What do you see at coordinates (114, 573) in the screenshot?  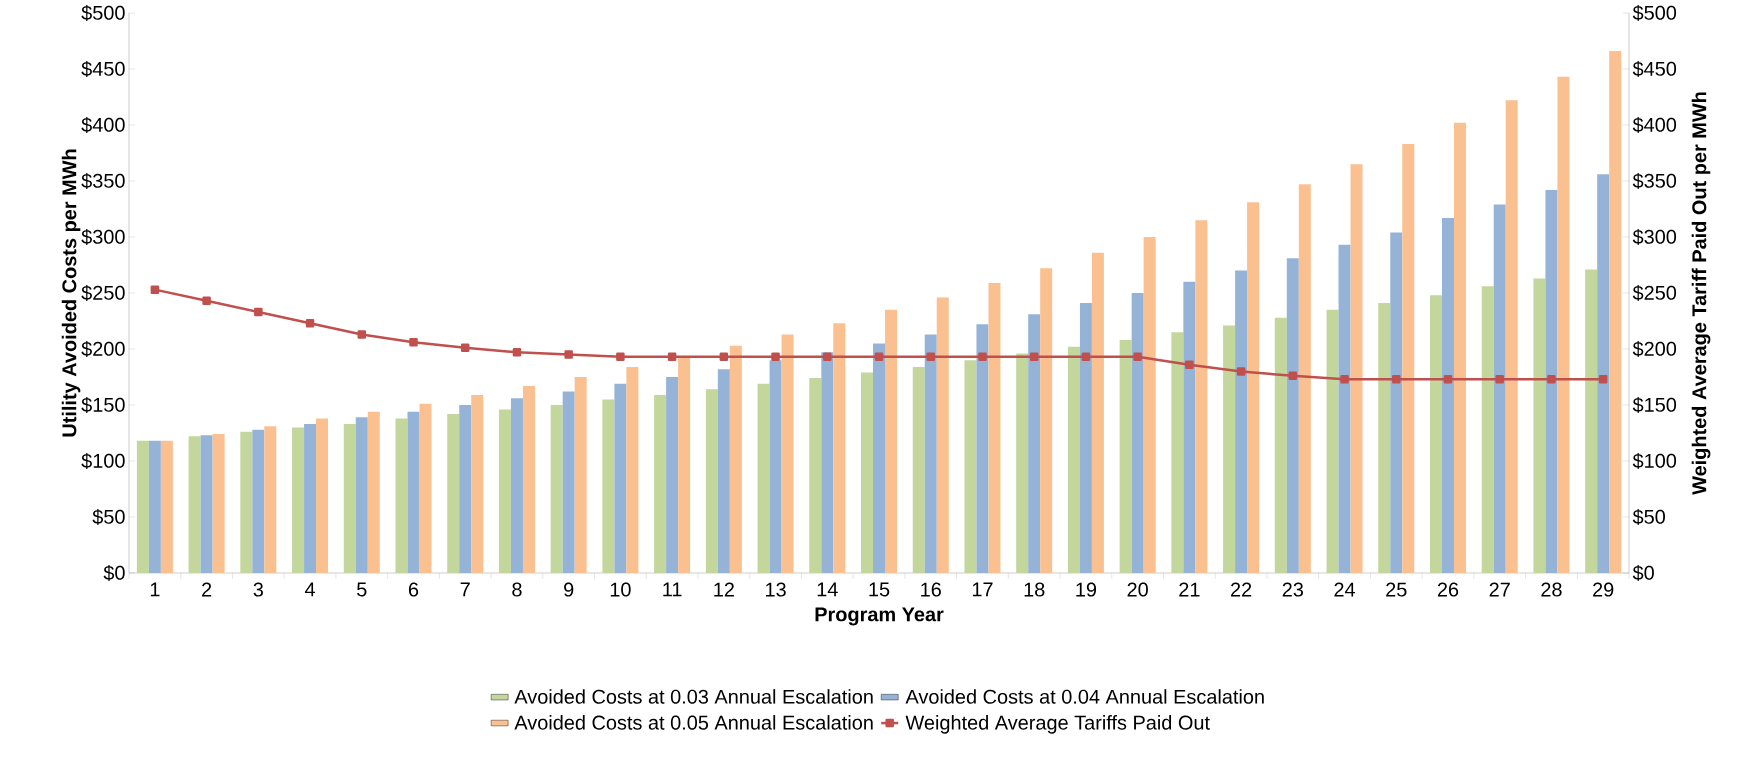 I see `y-tick-label: $0` at bounding box center [114, 573].